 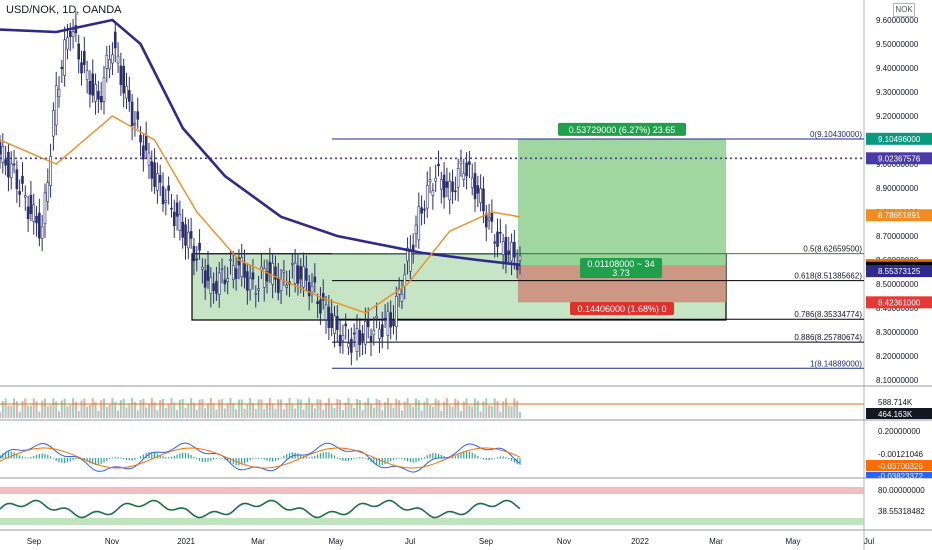 I want to click on price-tag-bg, so click(x=899, y=158).